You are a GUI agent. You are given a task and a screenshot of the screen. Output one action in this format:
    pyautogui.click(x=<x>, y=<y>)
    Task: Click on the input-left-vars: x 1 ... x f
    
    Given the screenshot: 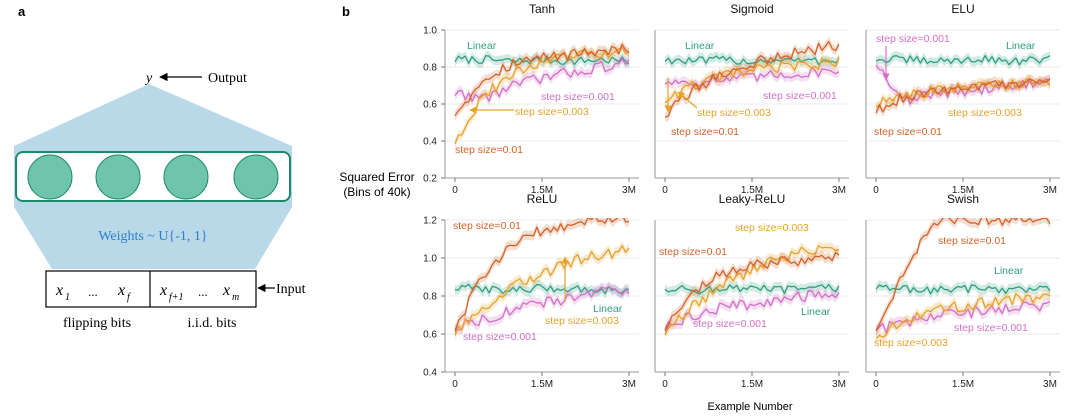 What is the action you would take?
    pyautogui.click(x=93, y=292)
    